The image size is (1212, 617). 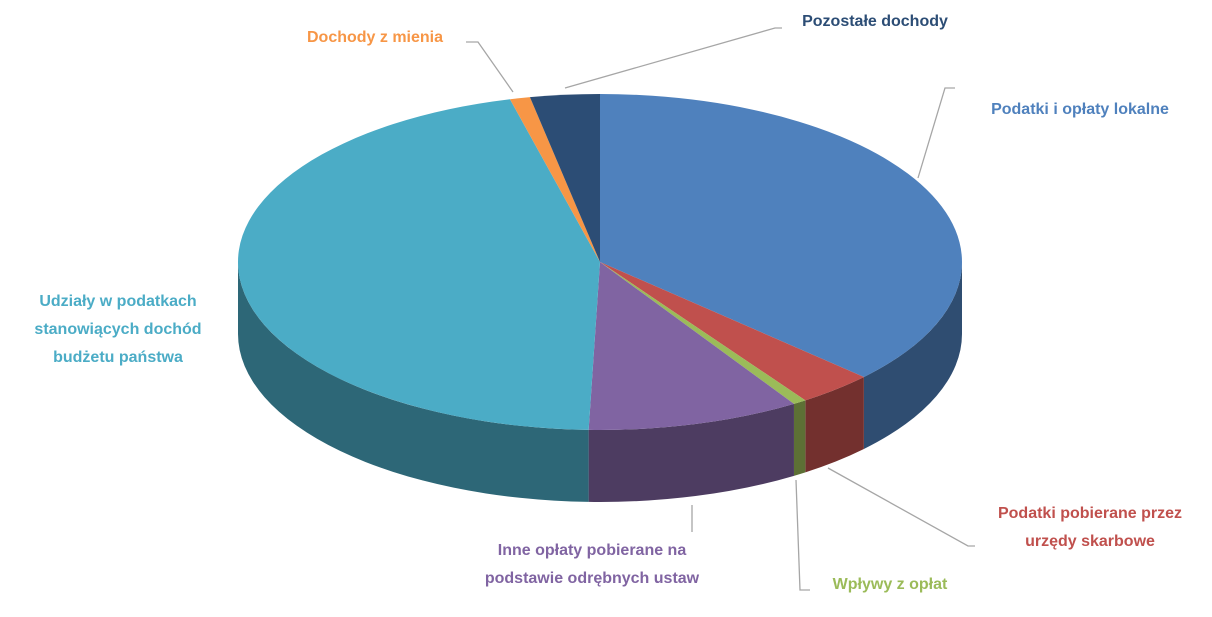 I want to click on slice-label: Podatki pobierane przez urzędy skarbowe, so click(x=1090, y=527).